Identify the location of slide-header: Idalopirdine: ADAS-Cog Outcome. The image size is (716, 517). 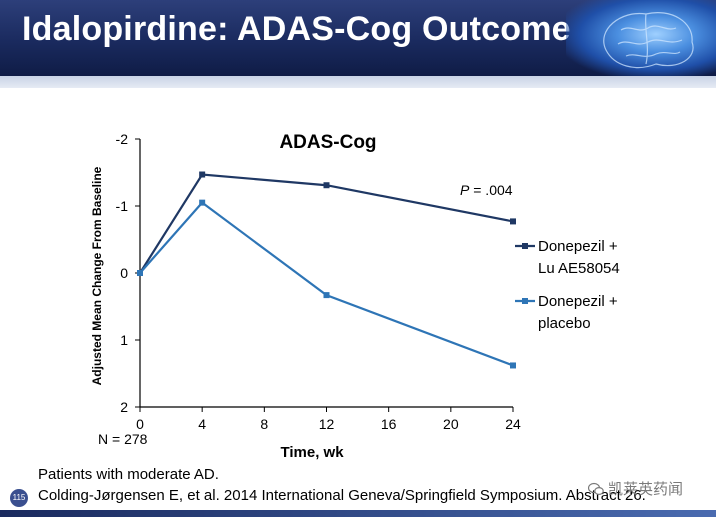
(358, 38).